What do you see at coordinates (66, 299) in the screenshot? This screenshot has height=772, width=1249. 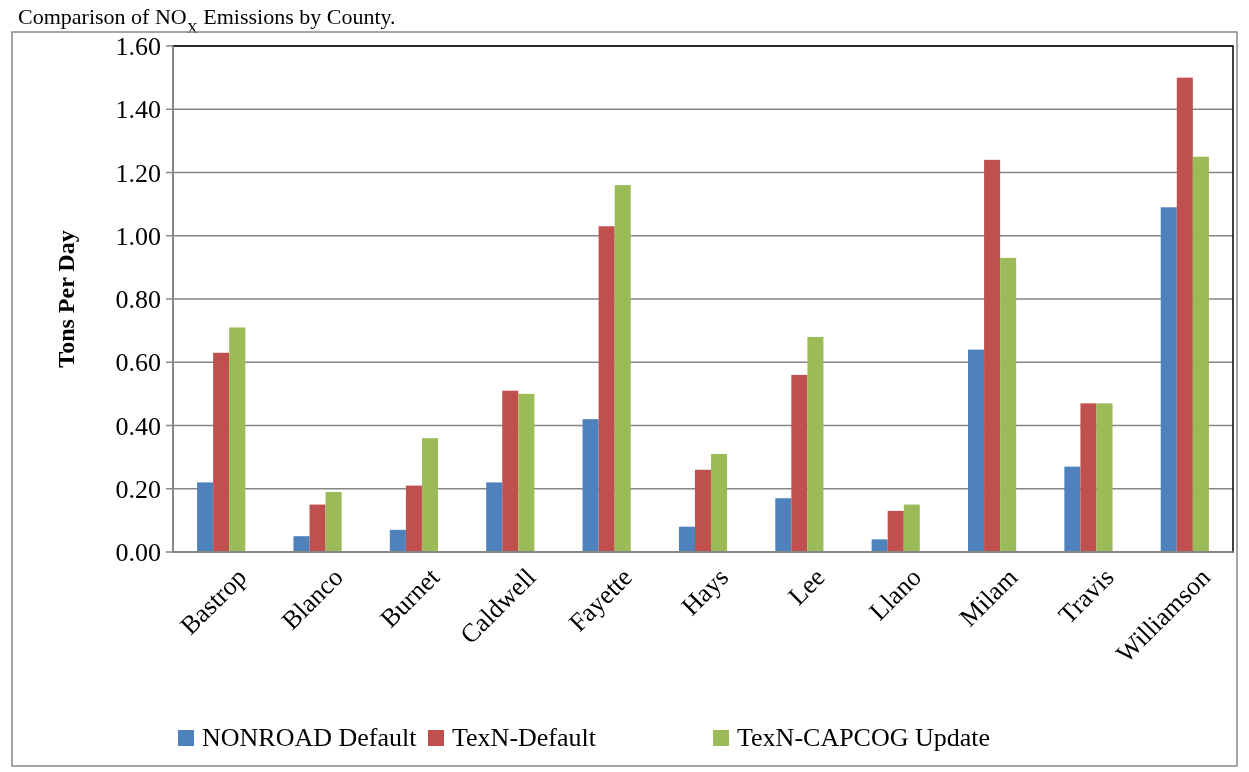 I see `y-axis-title: Tons Per Day` at bounding box center [66, 299].